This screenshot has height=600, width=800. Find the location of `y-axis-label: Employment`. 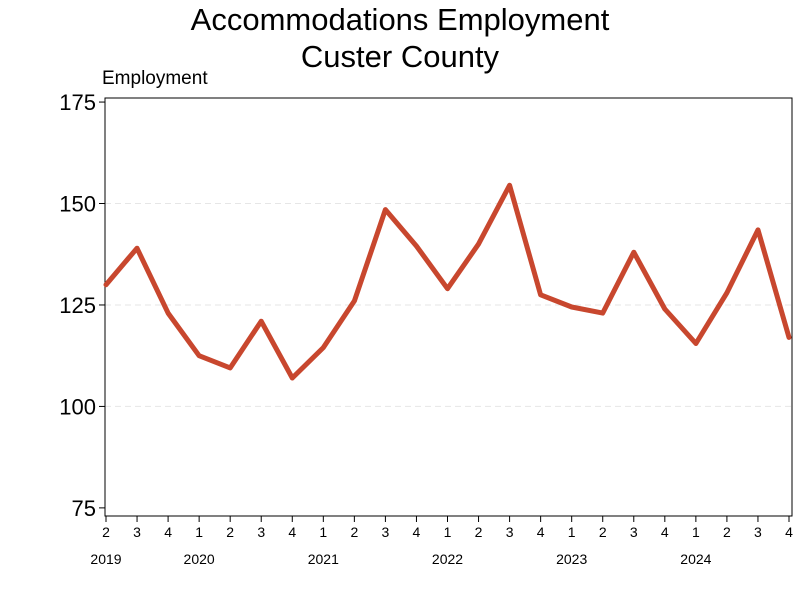

y-axis-label: Employment is located at coordinates (155, 78).